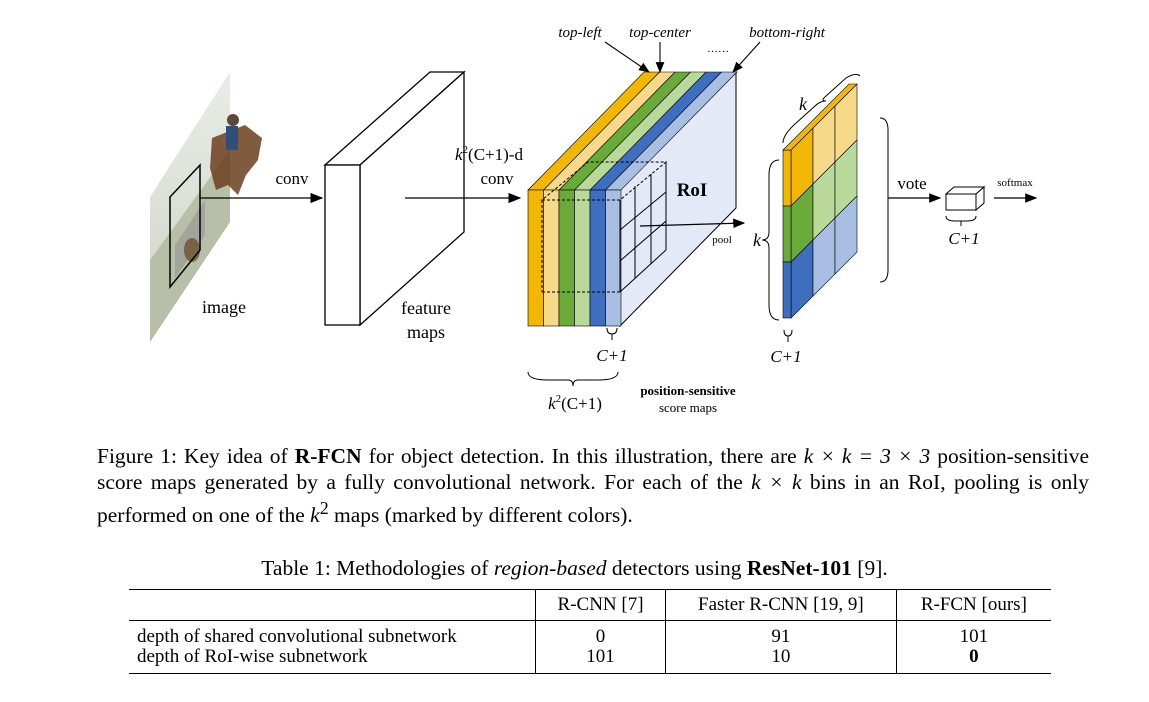  What do you see at coordinates (600, 605) in the screenshot?
I see `table-header-cell: R-CNN [7]` at bounding box center [600, 605].